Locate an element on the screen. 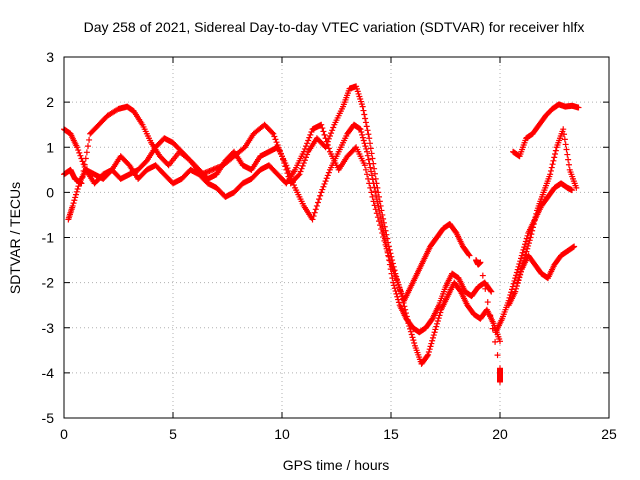 The image size is (640, 480). x-axis-label: GPS time / hours is located at coordinates (336, 465).